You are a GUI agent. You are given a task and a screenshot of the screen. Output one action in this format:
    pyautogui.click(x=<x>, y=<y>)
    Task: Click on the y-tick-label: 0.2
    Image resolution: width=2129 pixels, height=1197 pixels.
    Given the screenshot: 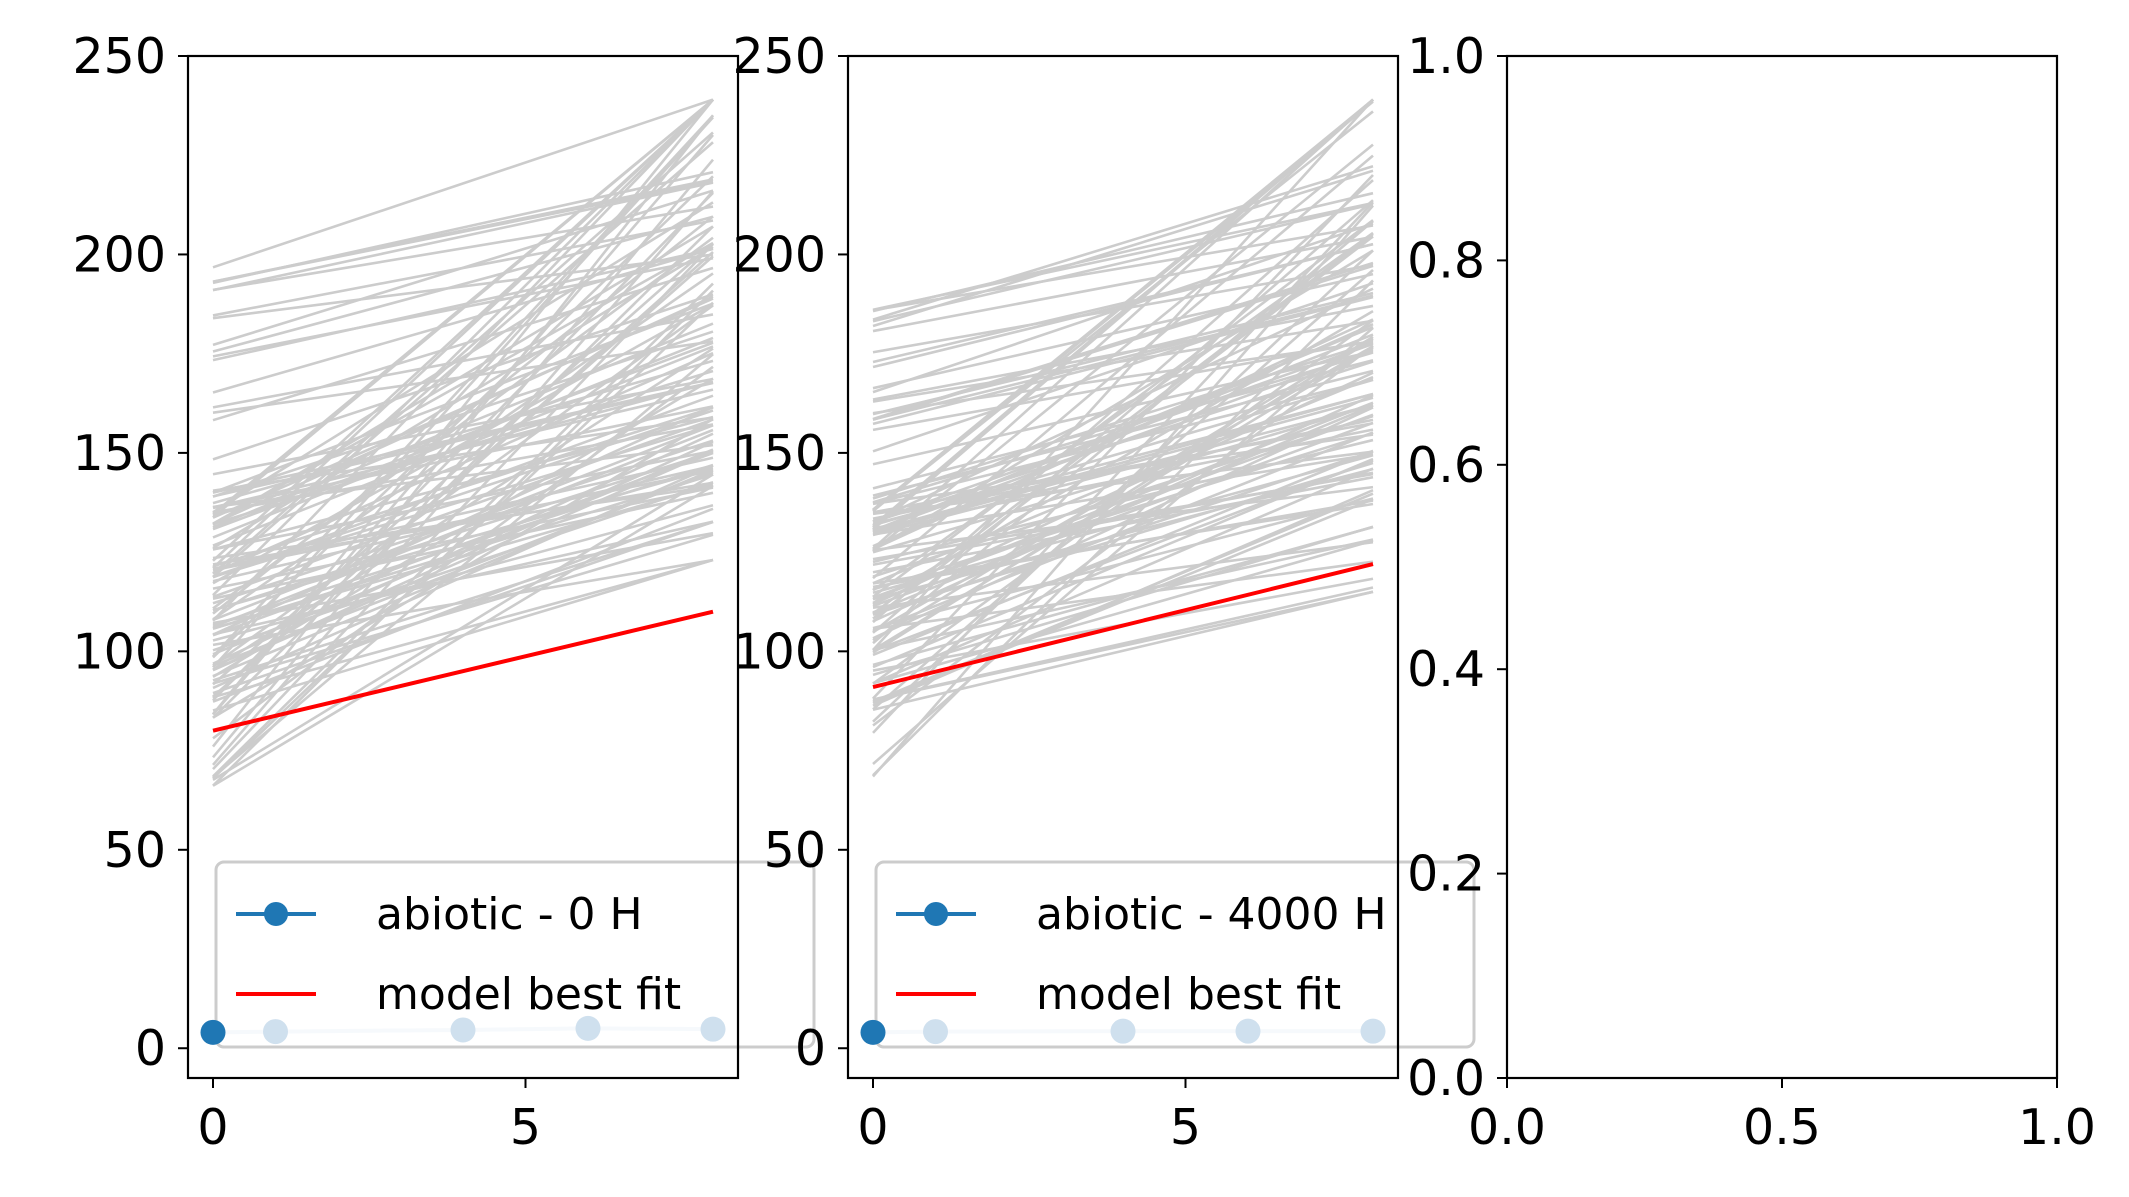 What is the action you would take?
    pyautogui.click(x=1446, y=874)
    